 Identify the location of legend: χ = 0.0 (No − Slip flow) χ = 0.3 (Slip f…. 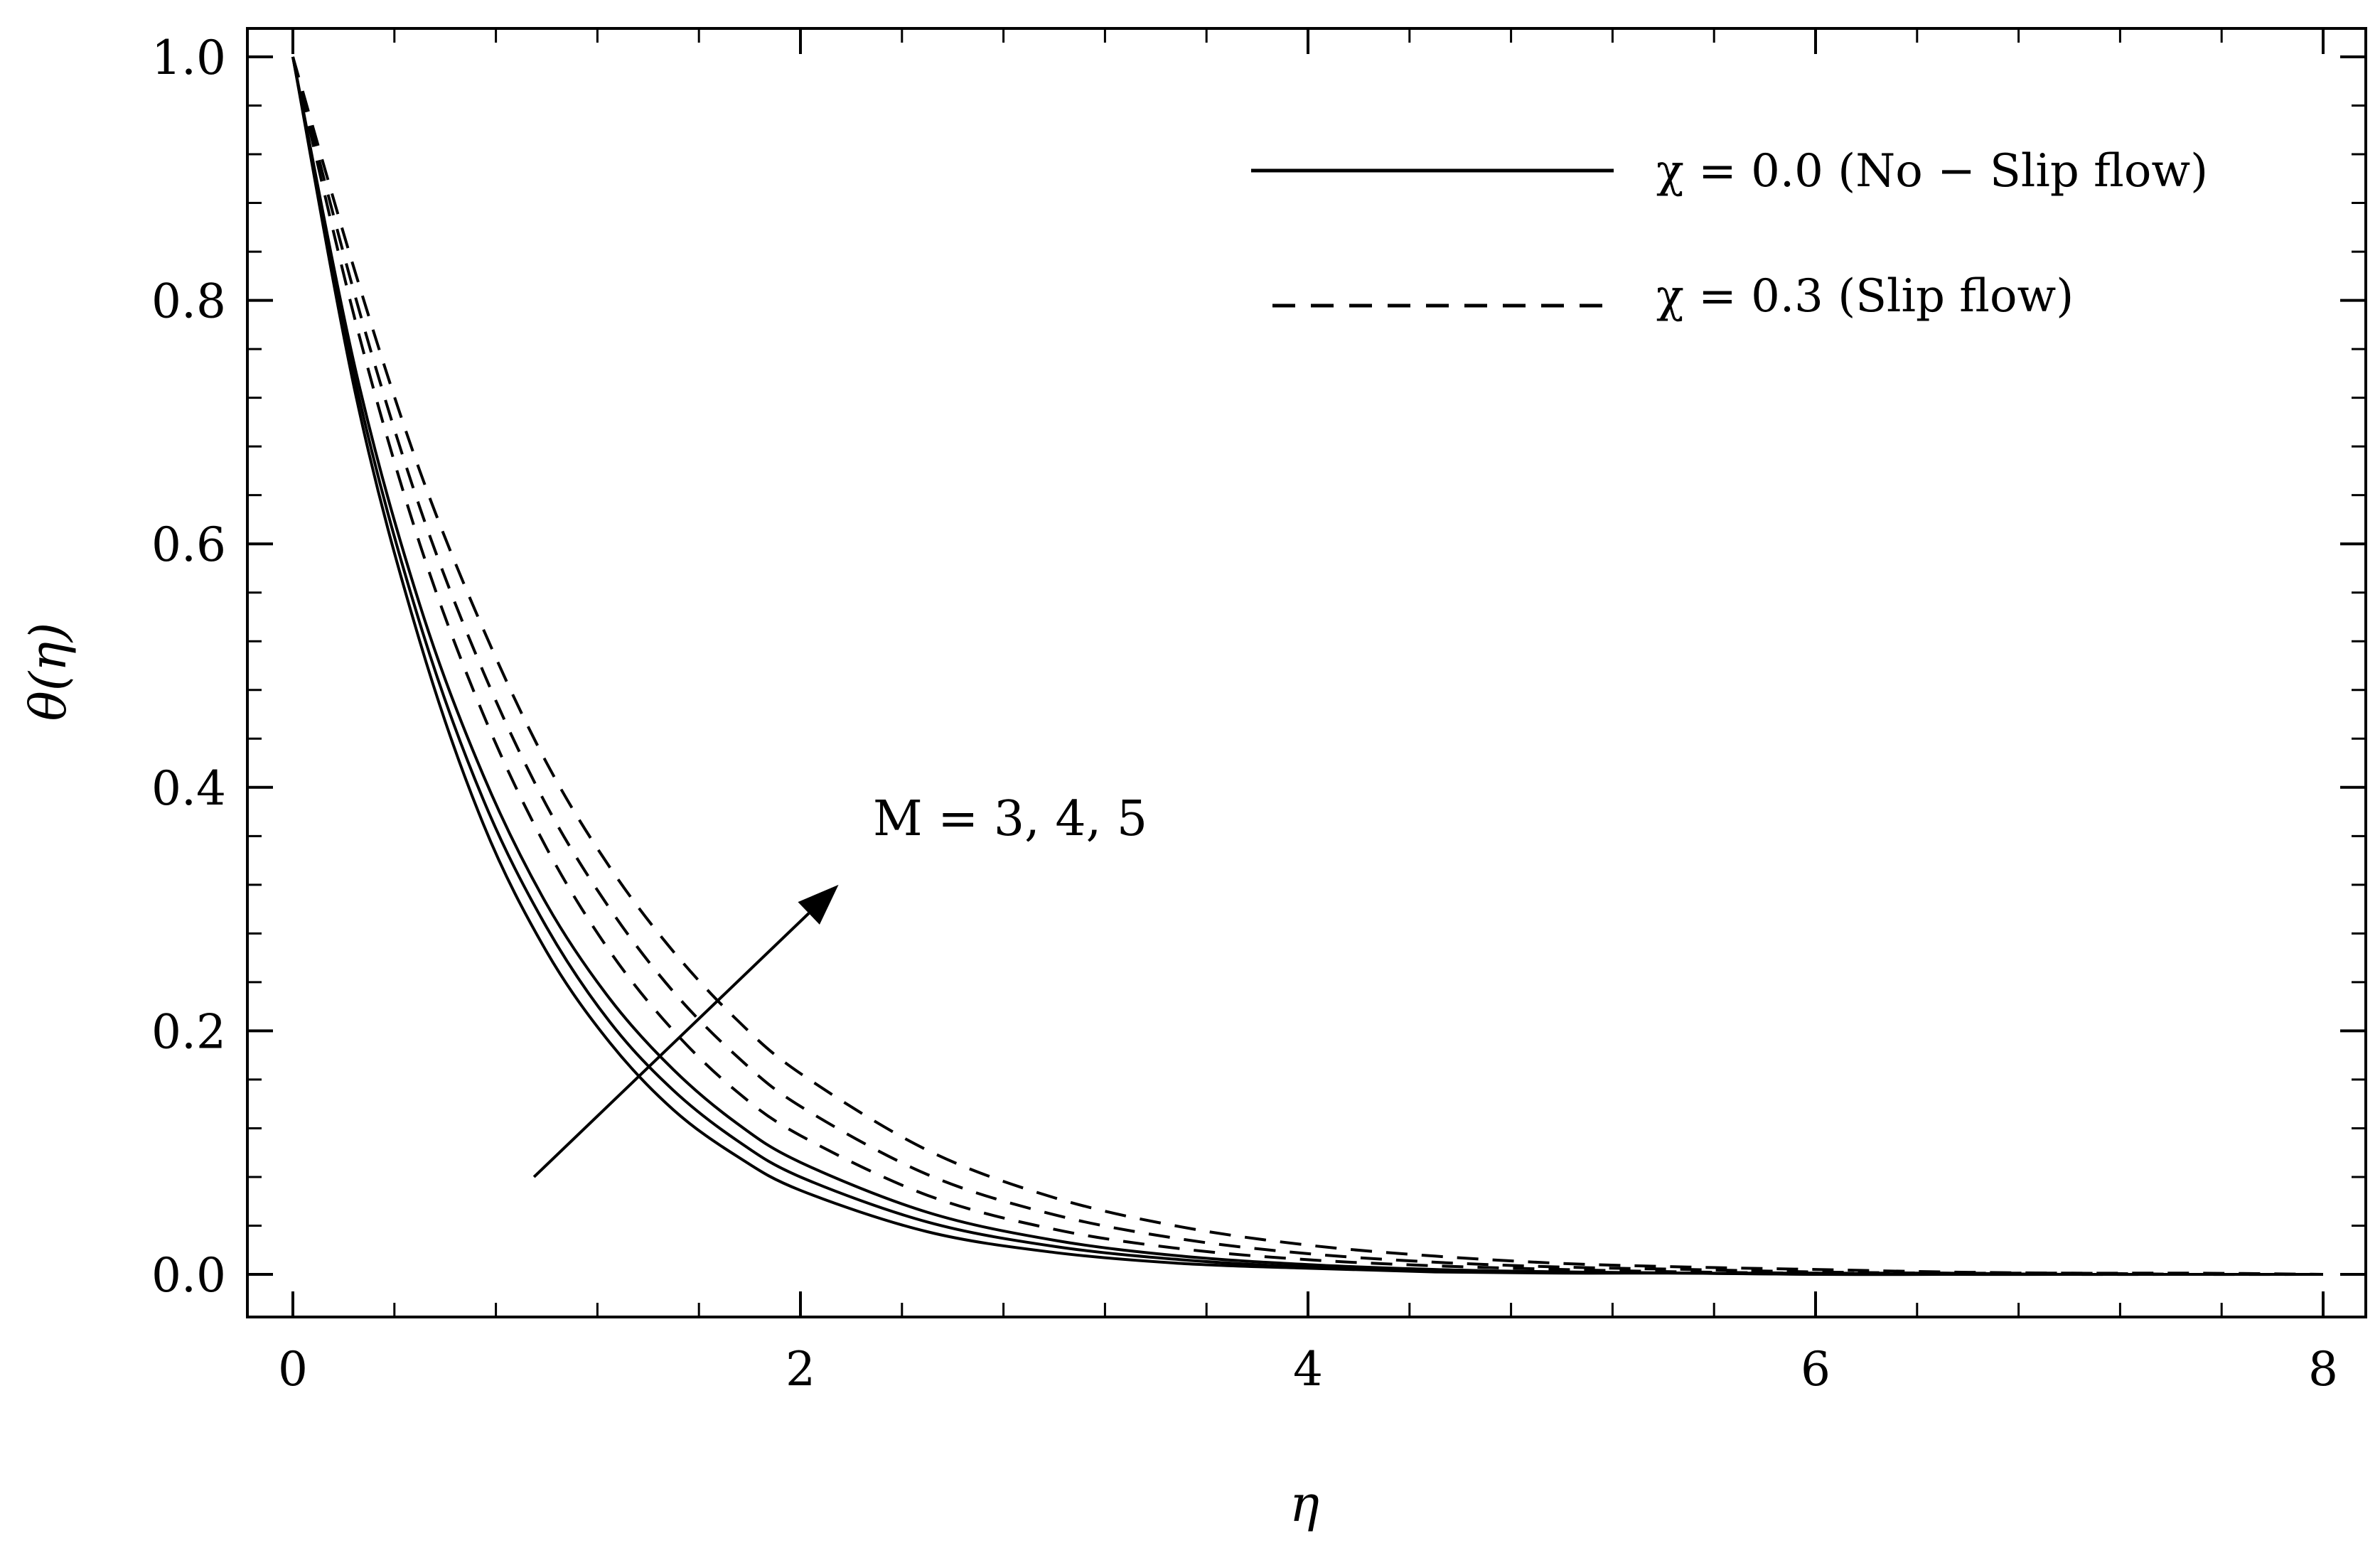
(1730, 234).